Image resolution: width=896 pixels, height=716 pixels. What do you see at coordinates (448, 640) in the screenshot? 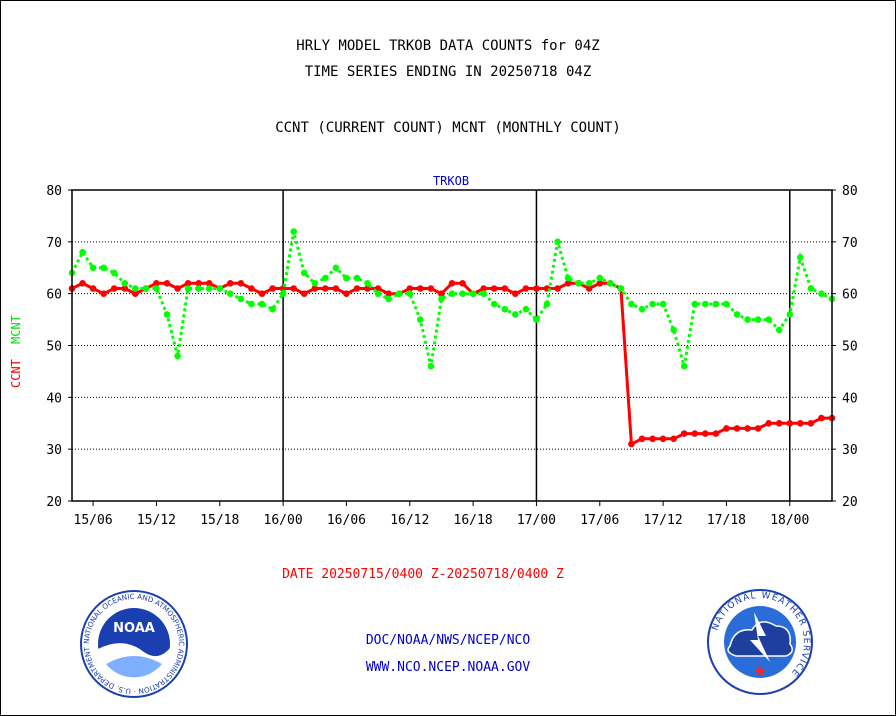
I see `footer-line-1: DOC/NOAA/NWS/NCEP/NCO` at bounding box center [448, 640].